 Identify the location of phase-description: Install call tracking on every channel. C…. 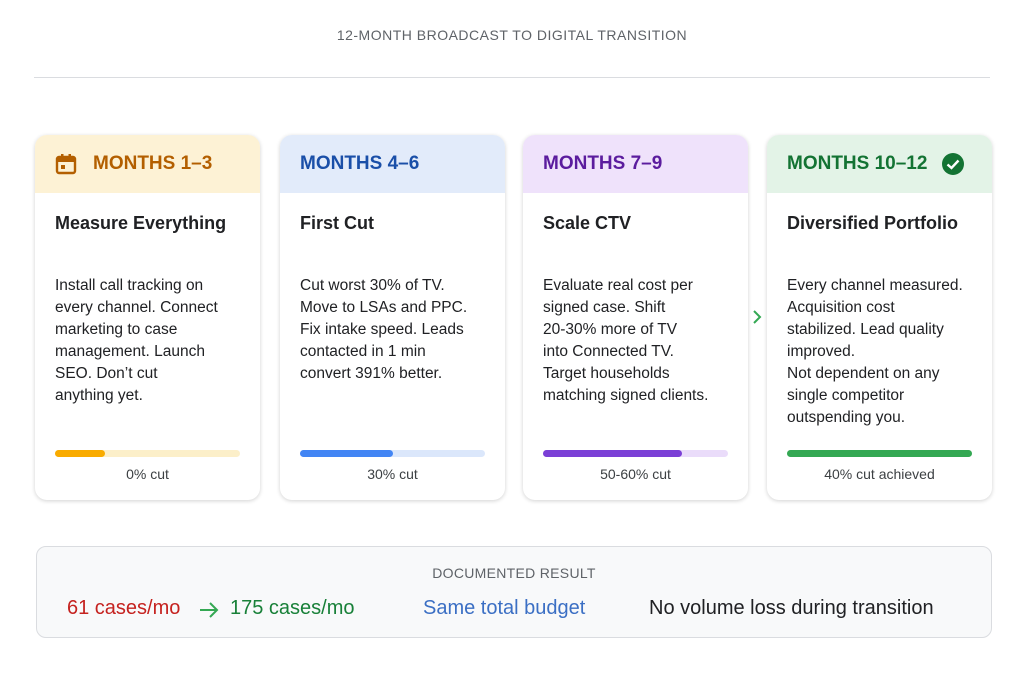
(136, 341).